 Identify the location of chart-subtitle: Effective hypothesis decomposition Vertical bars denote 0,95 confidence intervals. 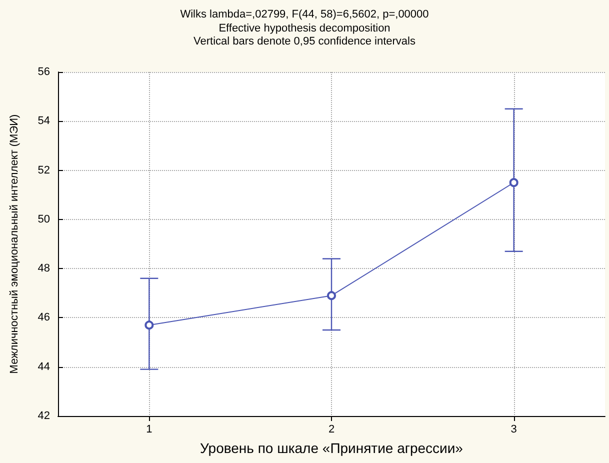
(305, 35).